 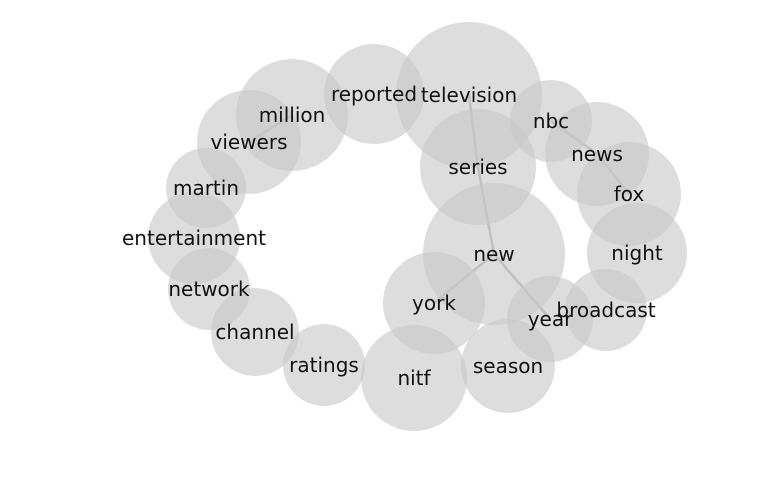 What do you see at coordinates (209, 289) in the screenshot?
I see `word-label-network: network` at bounding box center [209, 289].